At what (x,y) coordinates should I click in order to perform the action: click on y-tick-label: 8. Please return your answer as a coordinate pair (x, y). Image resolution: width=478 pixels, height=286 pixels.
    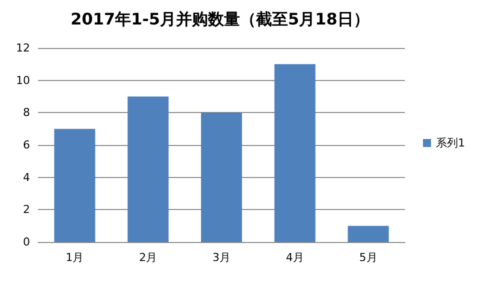
    Looking at the image, I should click on (26, 113).